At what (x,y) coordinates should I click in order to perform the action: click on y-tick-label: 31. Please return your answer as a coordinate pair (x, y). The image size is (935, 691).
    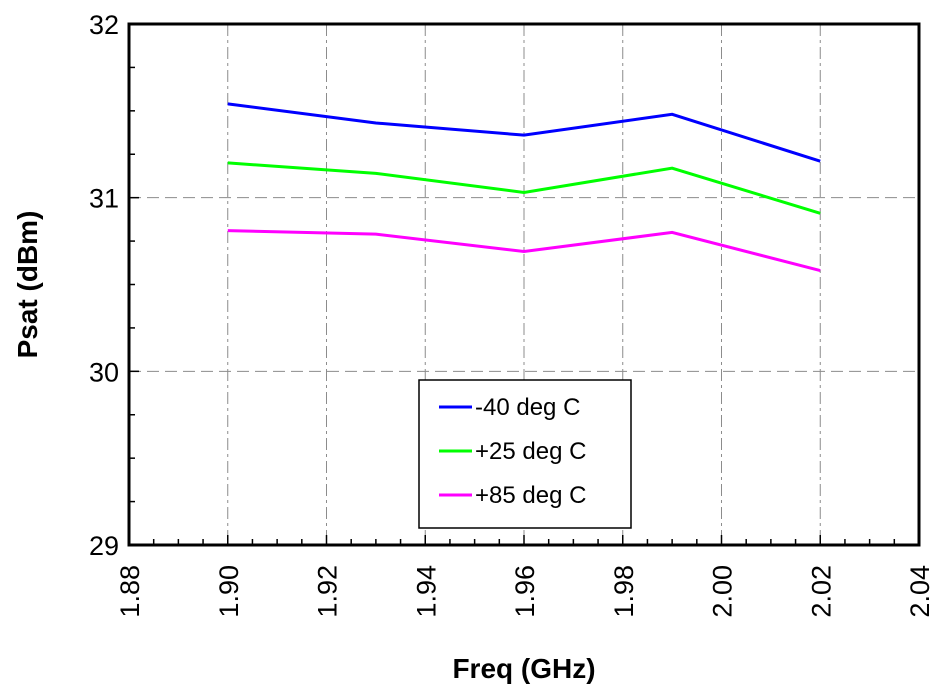
    Looking at the image, I should click on (104, 199).